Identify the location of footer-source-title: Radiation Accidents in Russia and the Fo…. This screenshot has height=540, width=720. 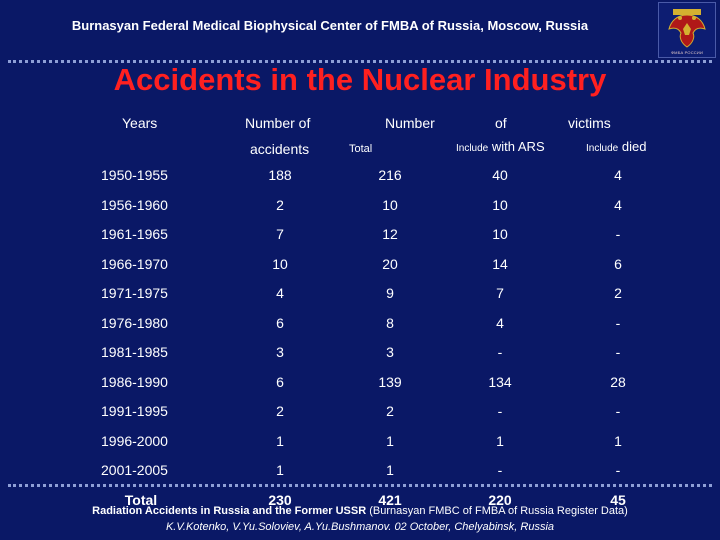
(229, 511).